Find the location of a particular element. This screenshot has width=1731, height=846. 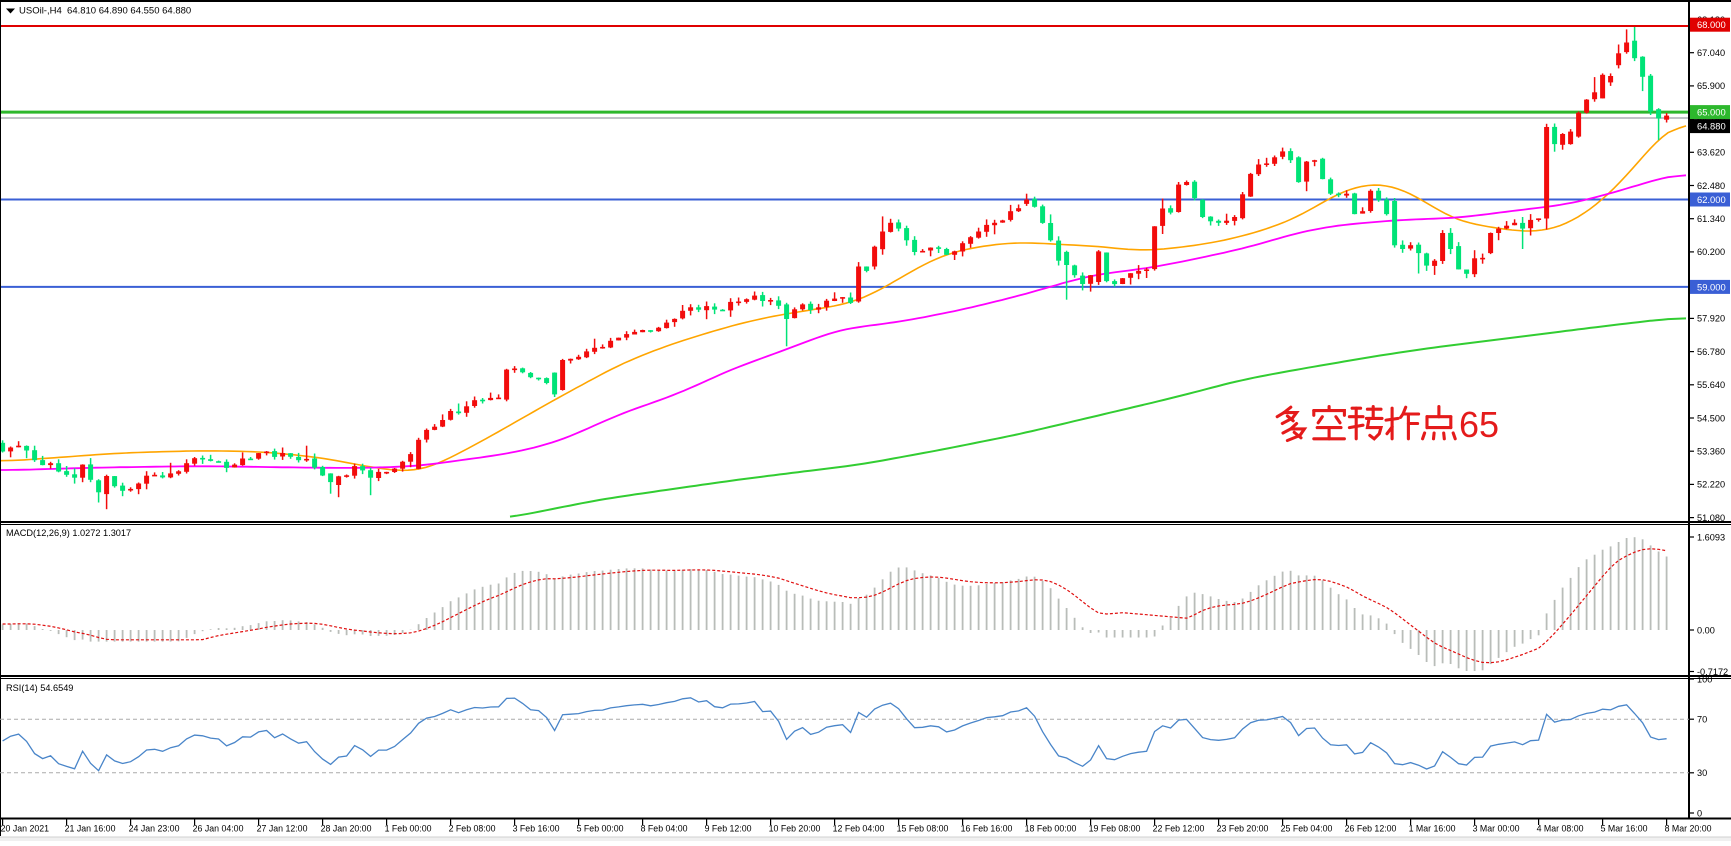

svg-text: -0.7172 is located at coordinates (1712, 672).